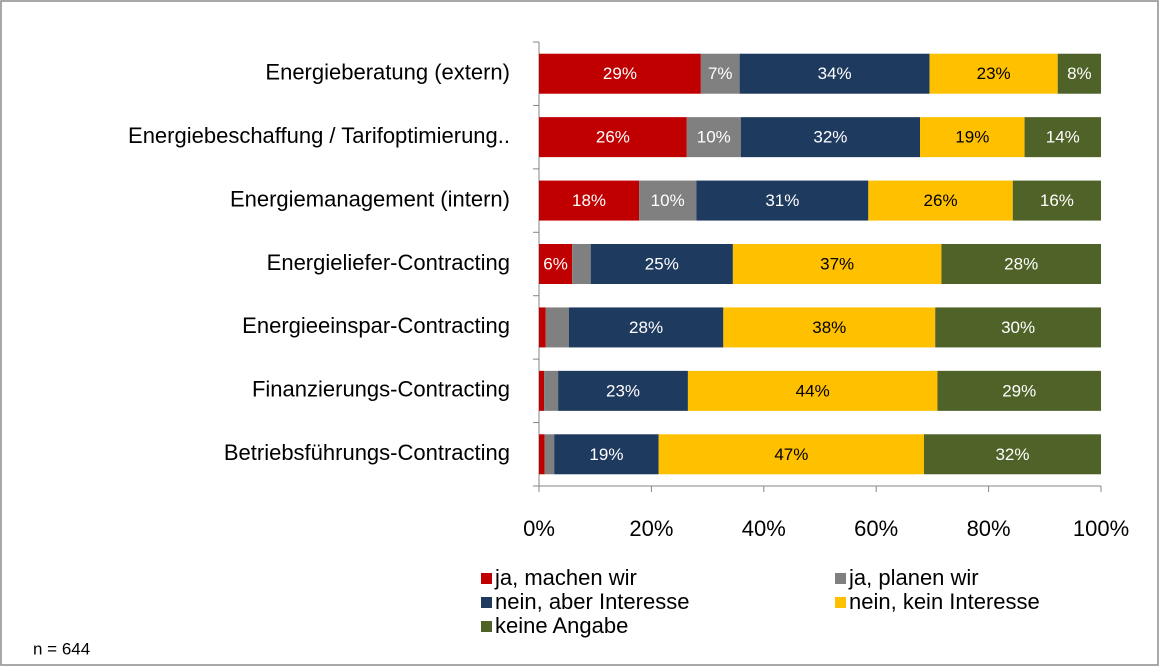 The height and width of the screenshot is (666, 1159). What do you see at coordinates (651, 528) in the screenshot?
I see `x-tick-label: 20%` at bounding box center [651, 528].